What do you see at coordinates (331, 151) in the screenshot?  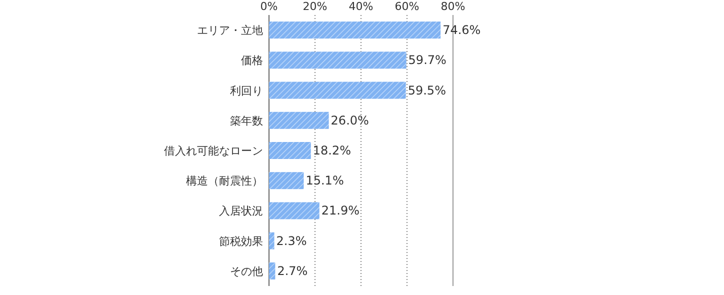 I see `data-label: 18.2%` at bounding box center [331, 151].